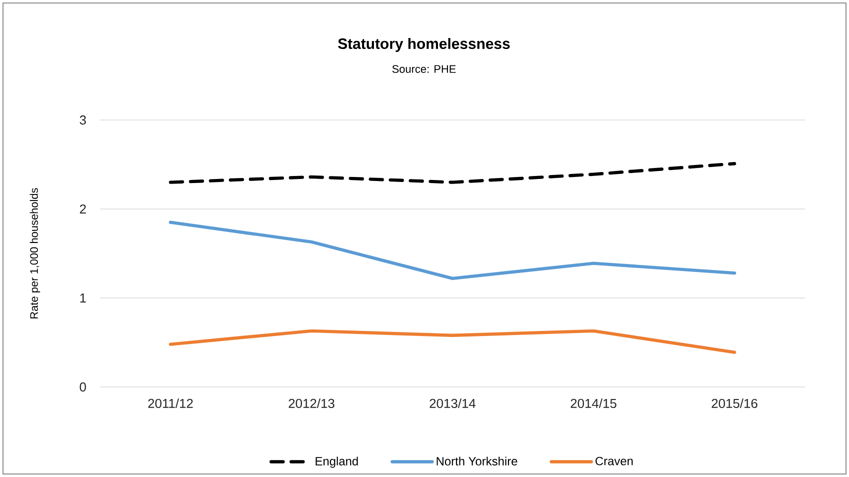  What do you see at coordinates (453, 403) in the screenshot?
I see `x-tick-label: 2013/14` at bounding box center [453, 403].